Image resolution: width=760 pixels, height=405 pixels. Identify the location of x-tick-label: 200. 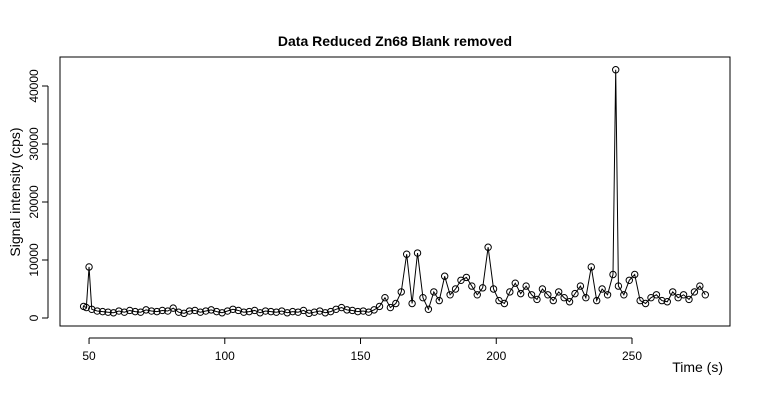
(496, 356).